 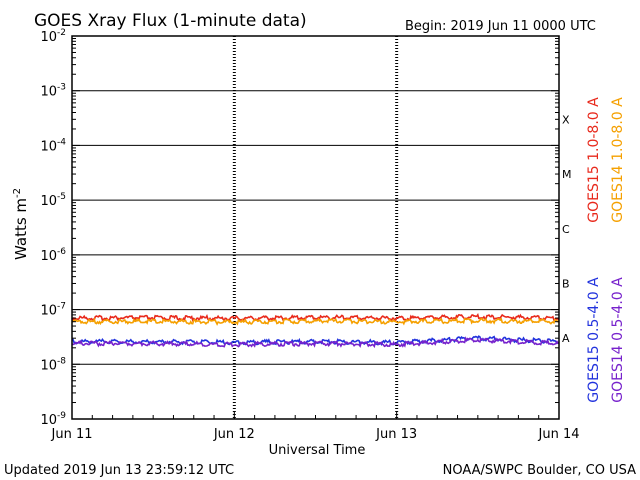 What do you see at coordinates (61, 142) in the screenshot?
I see `y-tick-exponent: -4` at bounding box center [61, 142].